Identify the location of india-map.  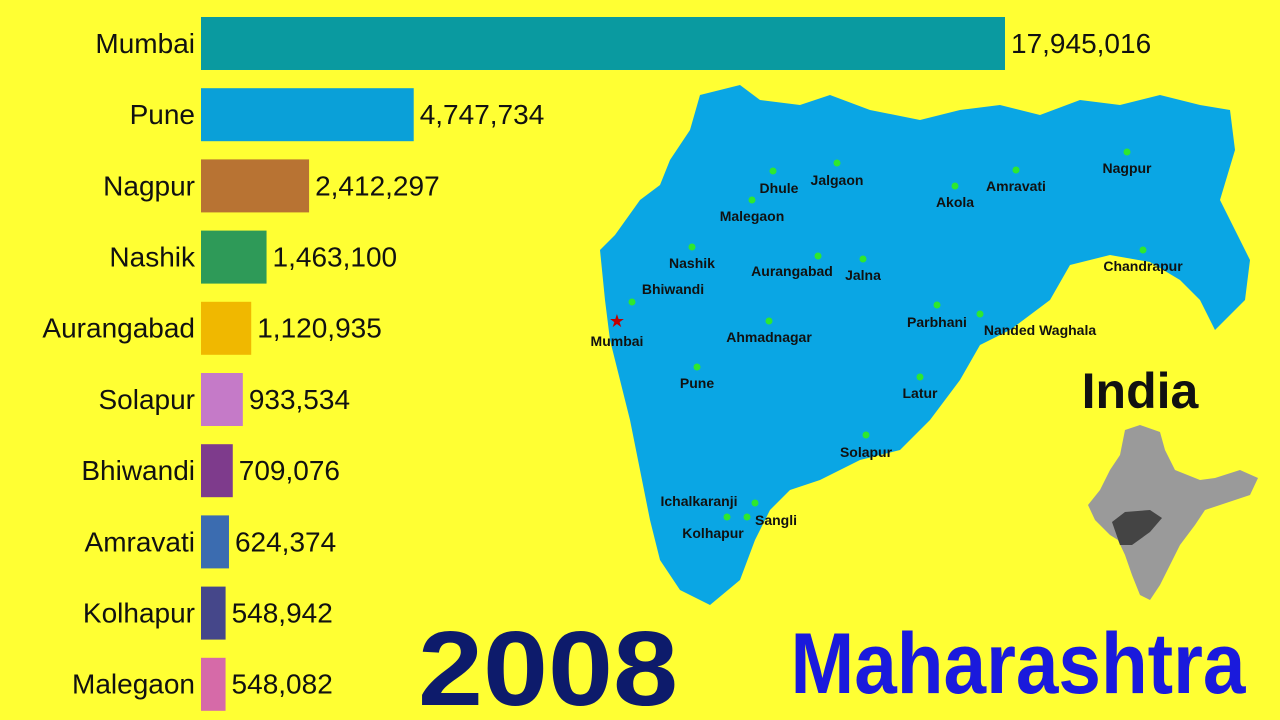
(1173, 512).